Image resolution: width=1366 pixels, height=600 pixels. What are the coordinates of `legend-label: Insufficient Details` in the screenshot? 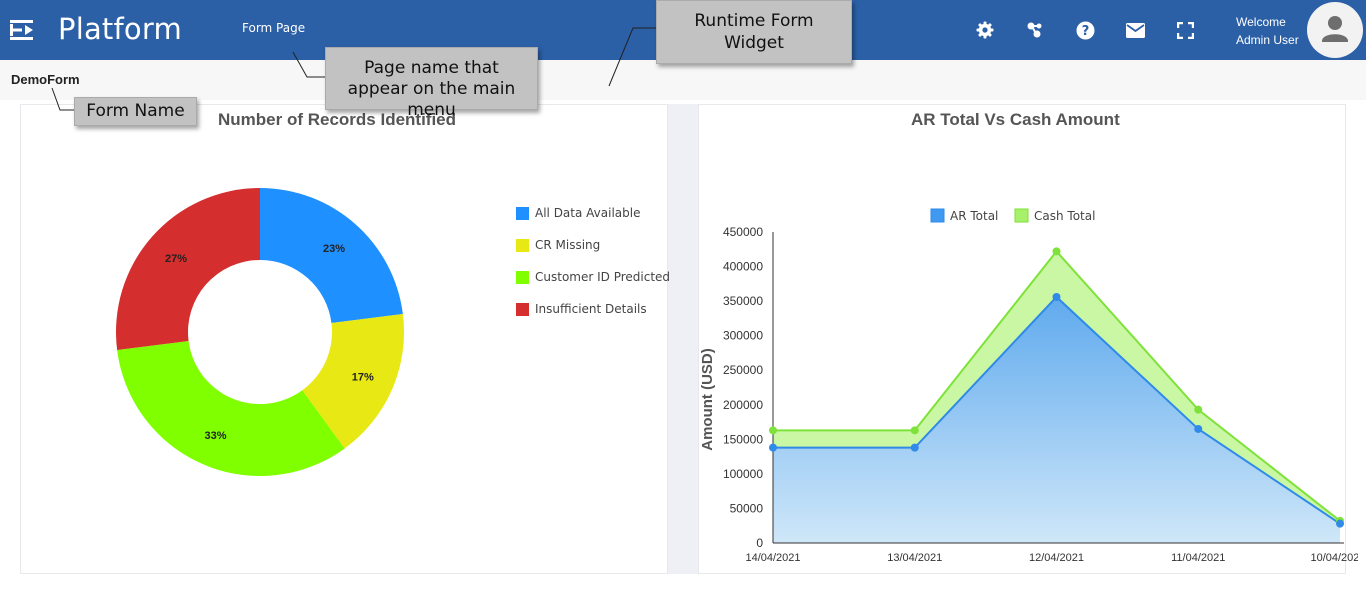 It's located at (591, 309).